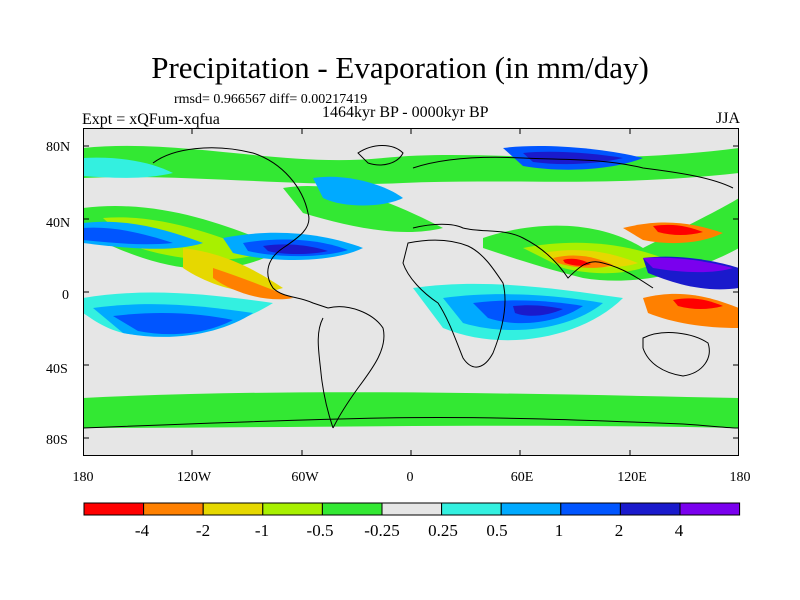  I want to click on colorbar-label-9: 2, so click(619, 530).